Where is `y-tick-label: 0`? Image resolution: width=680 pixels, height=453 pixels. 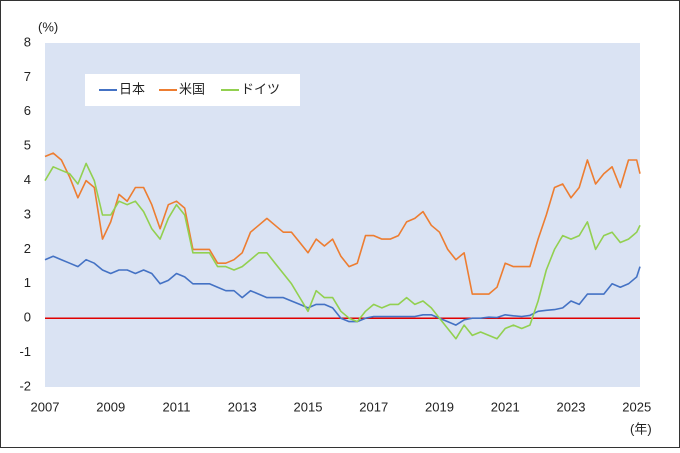
y-tick-label: 0 is located at coordinates (27, 317).